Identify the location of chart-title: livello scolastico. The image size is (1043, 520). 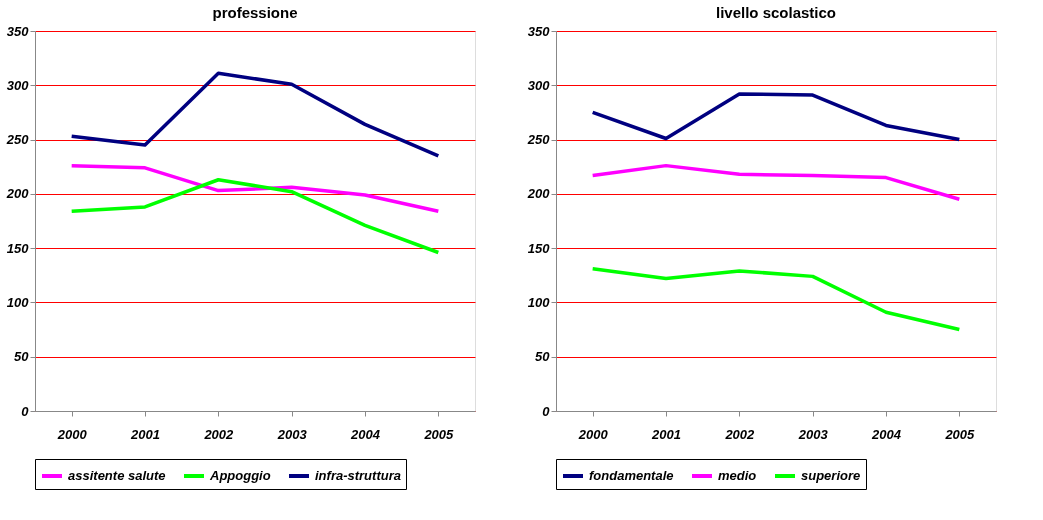
(776, 12).